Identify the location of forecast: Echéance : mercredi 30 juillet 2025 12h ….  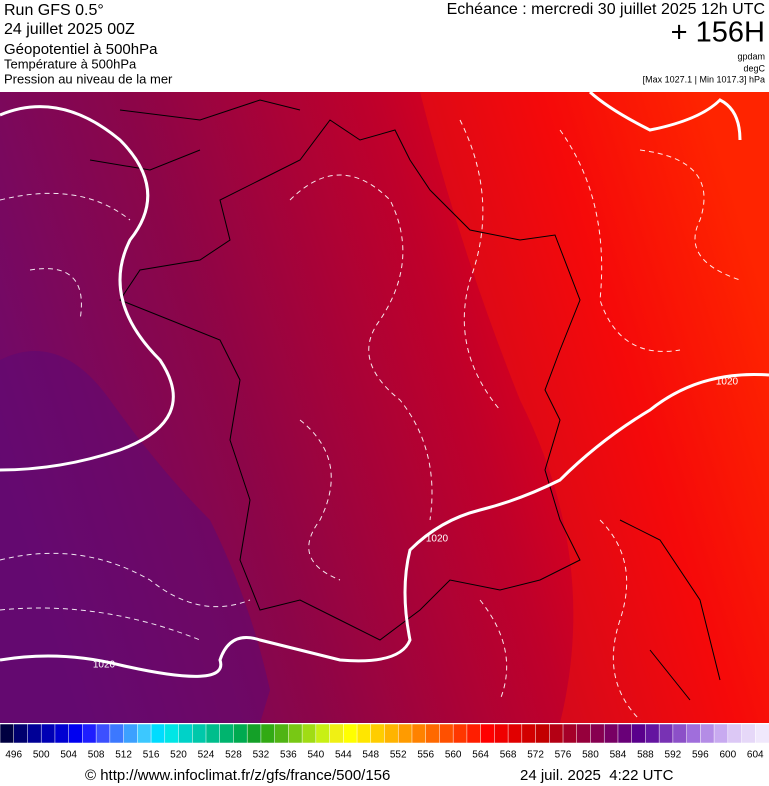
(606, 9).